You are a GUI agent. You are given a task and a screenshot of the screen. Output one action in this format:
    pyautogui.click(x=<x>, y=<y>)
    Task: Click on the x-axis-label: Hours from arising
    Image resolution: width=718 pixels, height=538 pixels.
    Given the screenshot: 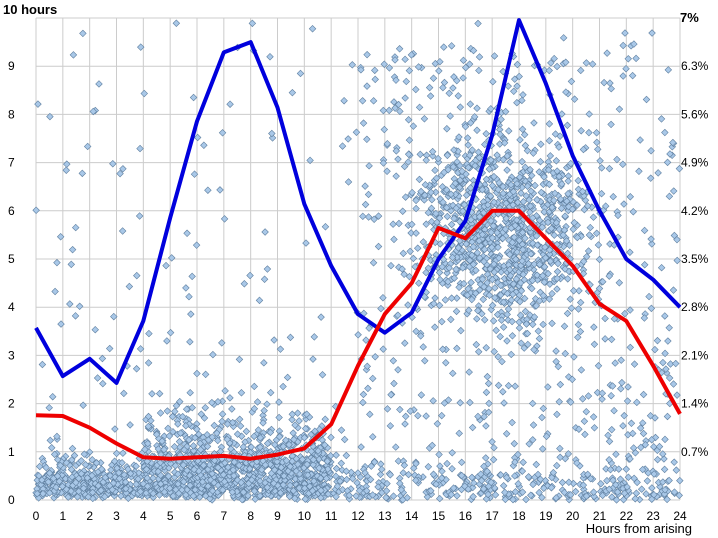 What is the action you would take?
    pyautogui.click(x=639, y=528)
    